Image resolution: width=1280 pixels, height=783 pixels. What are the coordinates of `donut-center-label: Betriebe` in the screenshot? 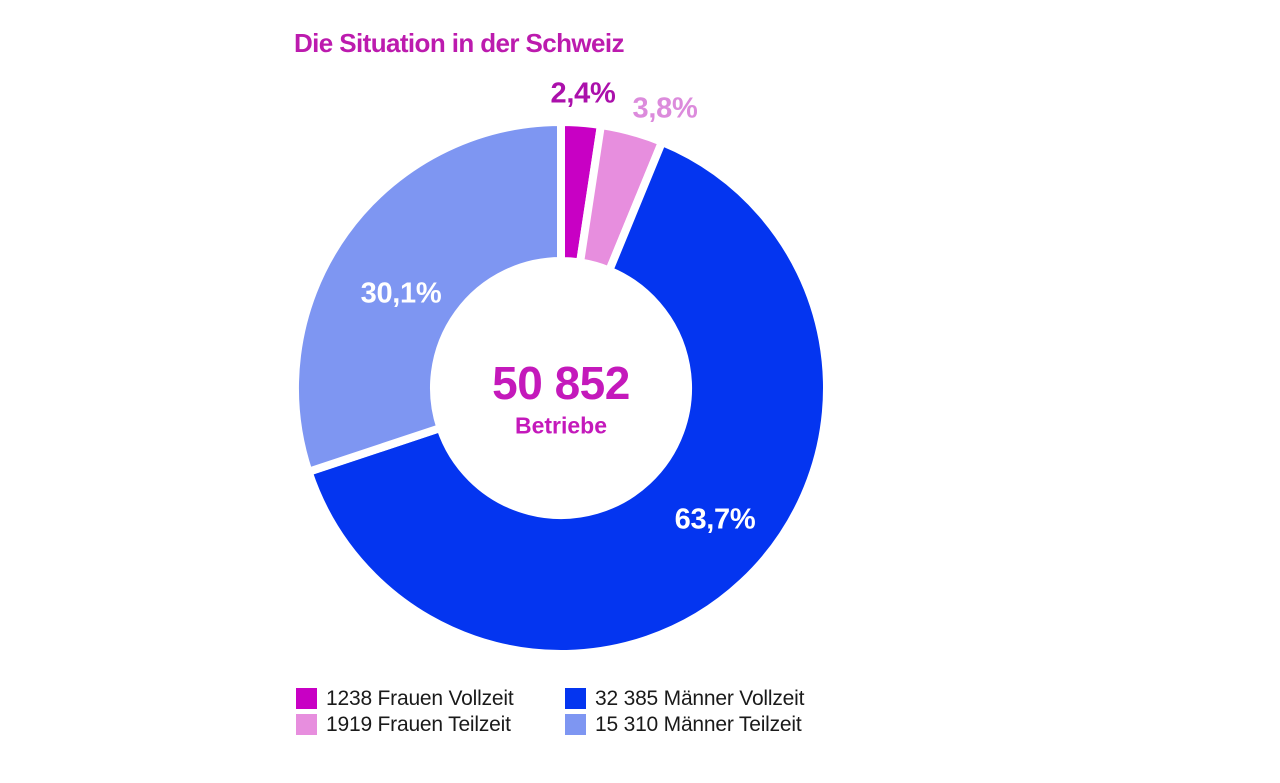 It's located at (561, 425).